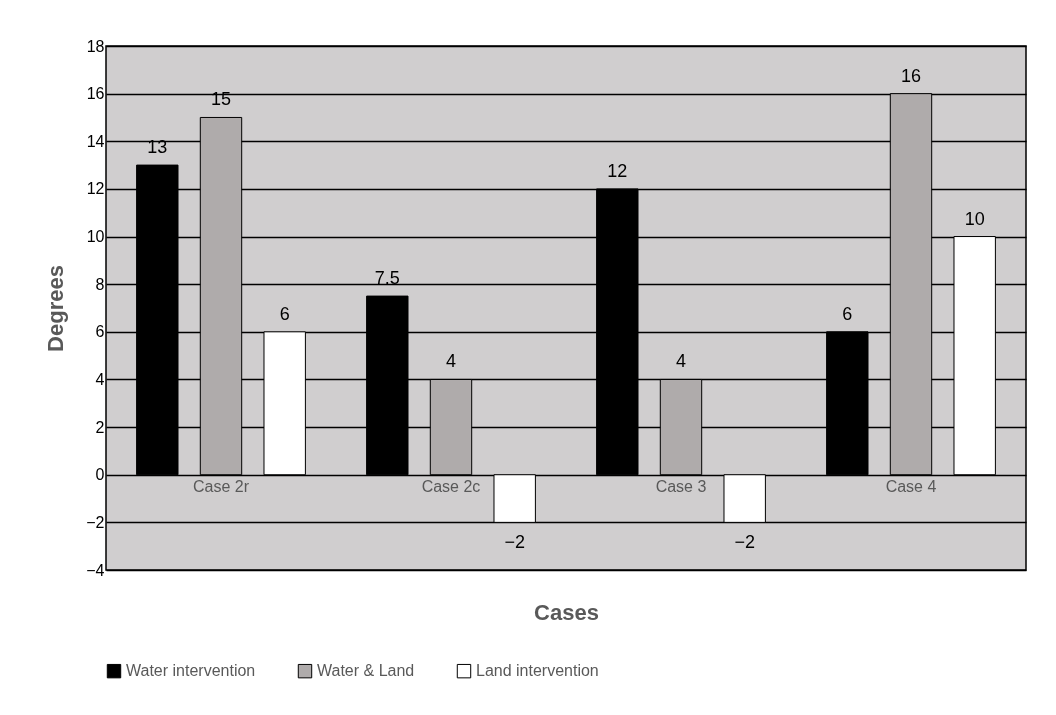 This screenshot has width=1056, height=715. What do you see at coordinates (95, 237) in the screenshot?
I see `y-tick-label: 10` at bounding box center [95, 237].